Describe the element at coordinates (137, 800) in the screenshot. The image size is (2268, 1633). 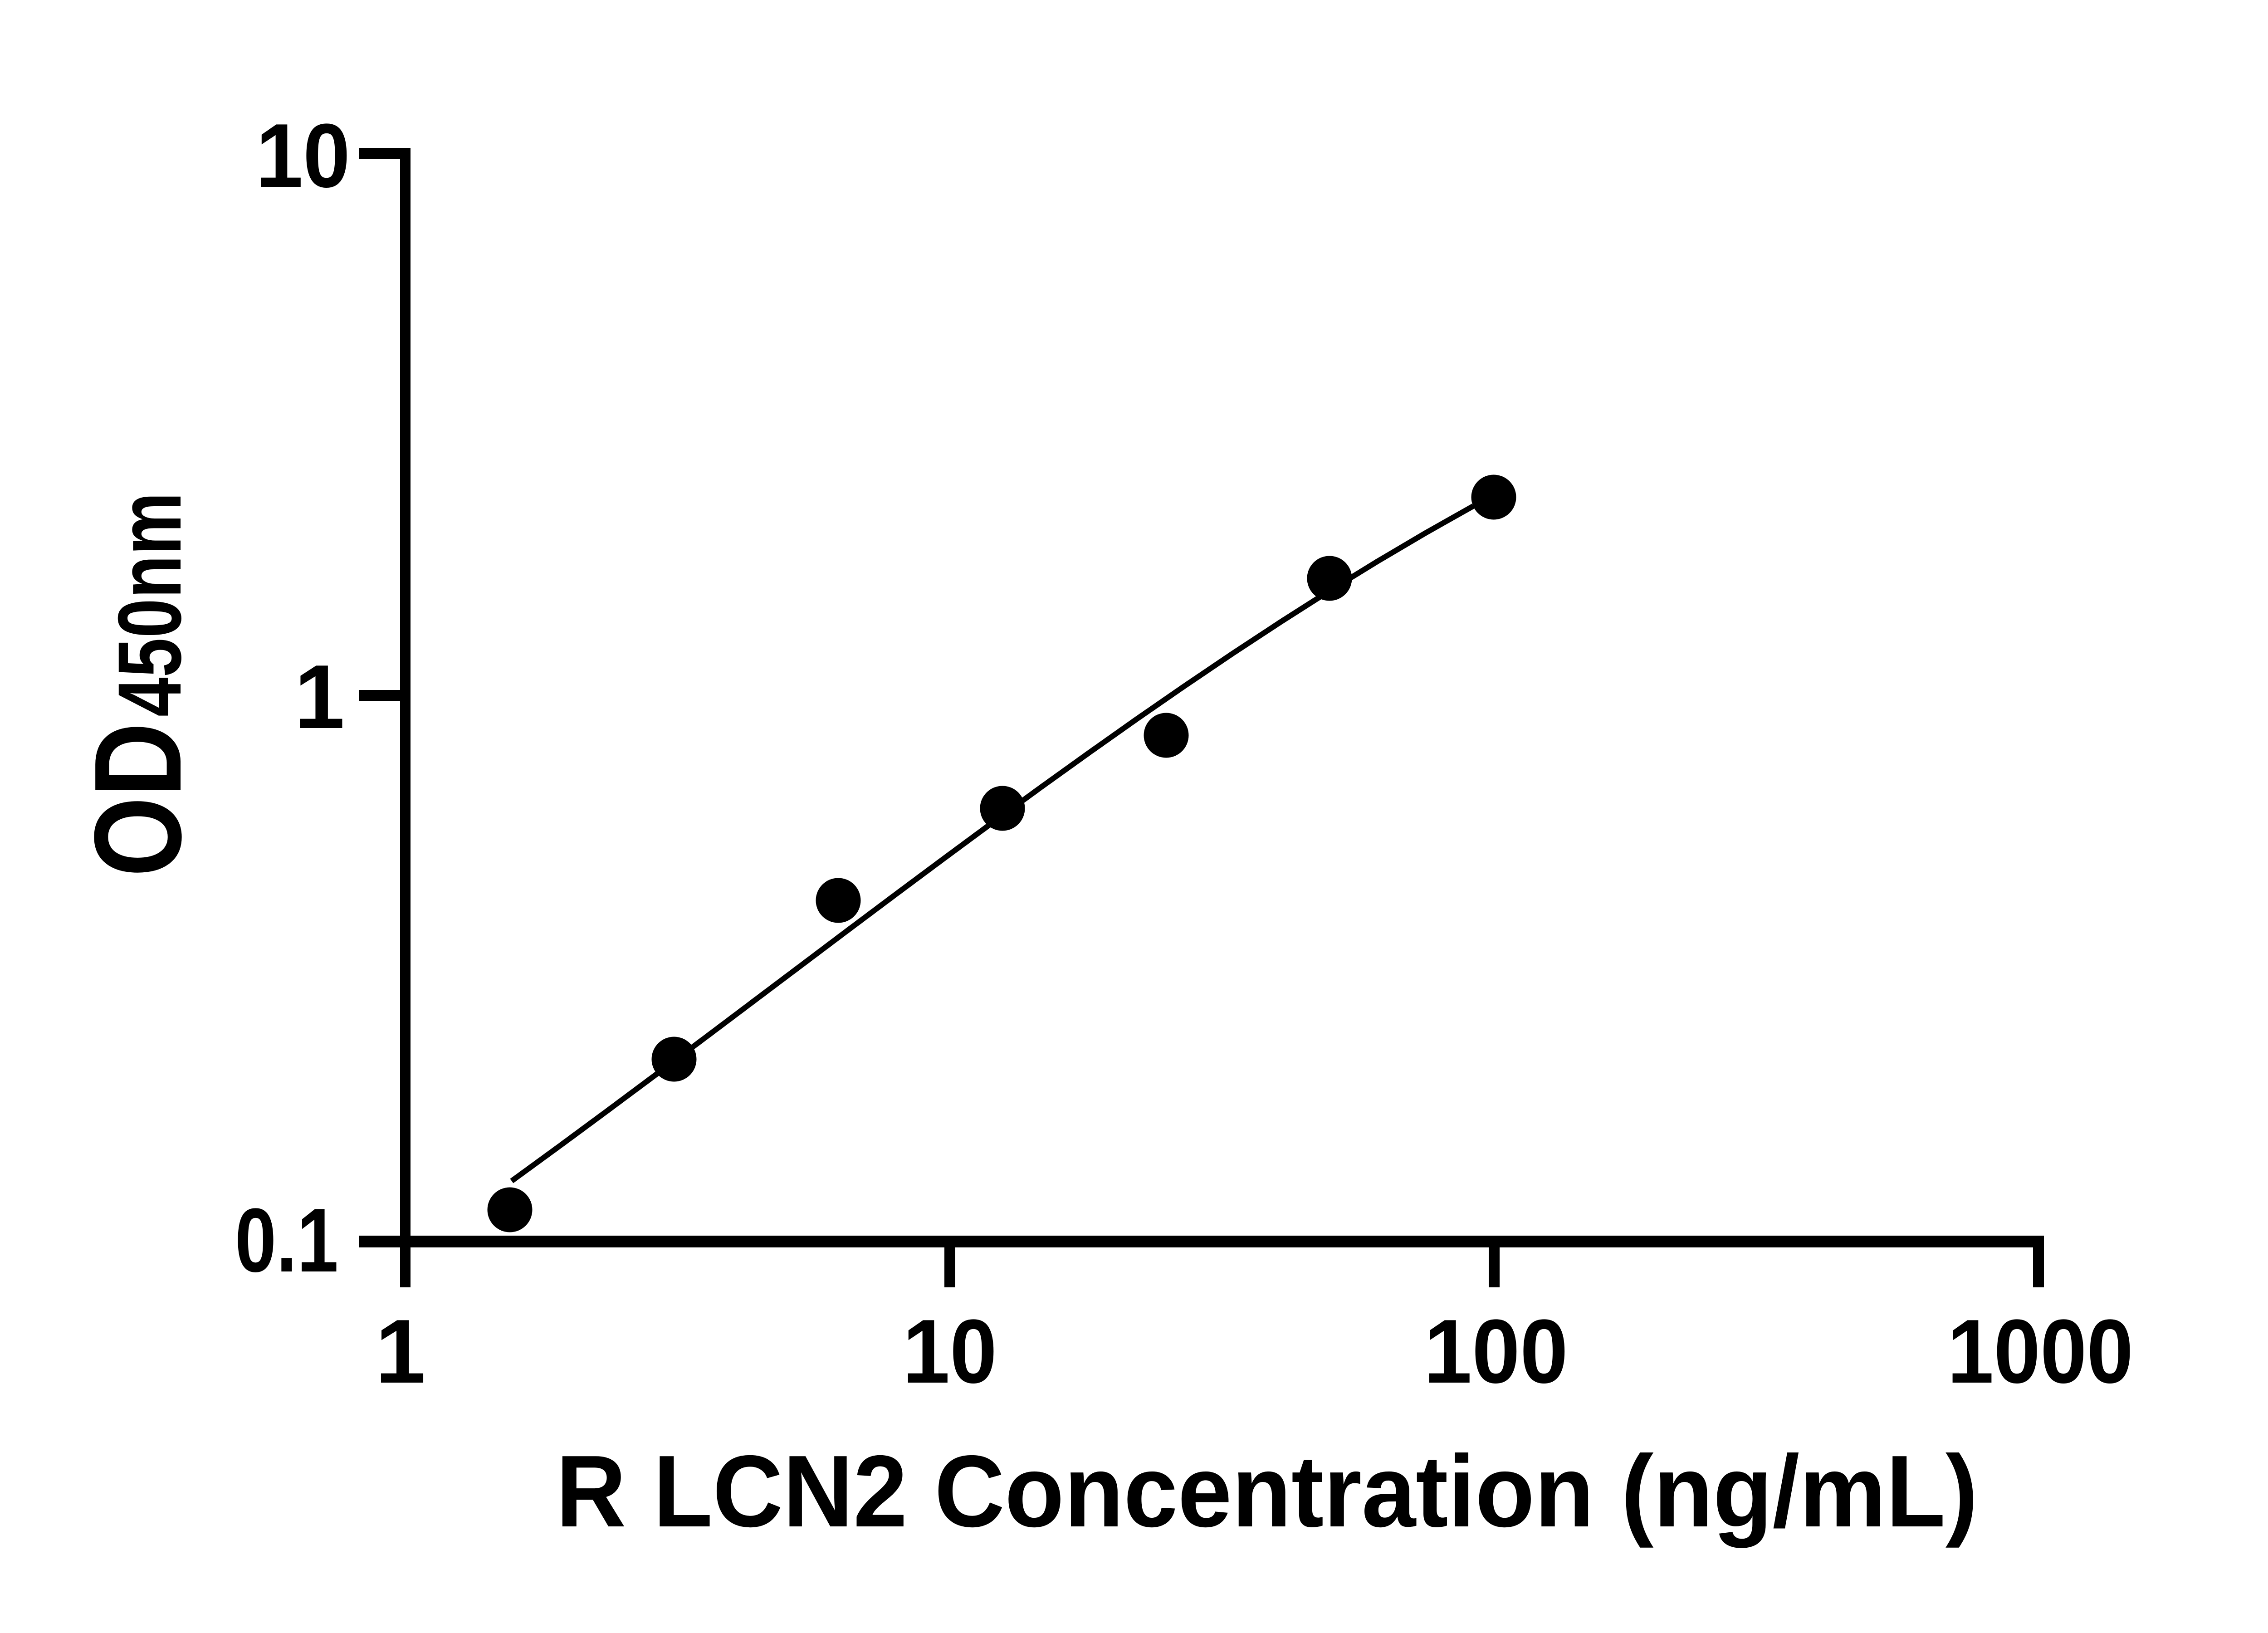
I see `svg-text: OD` at that location.